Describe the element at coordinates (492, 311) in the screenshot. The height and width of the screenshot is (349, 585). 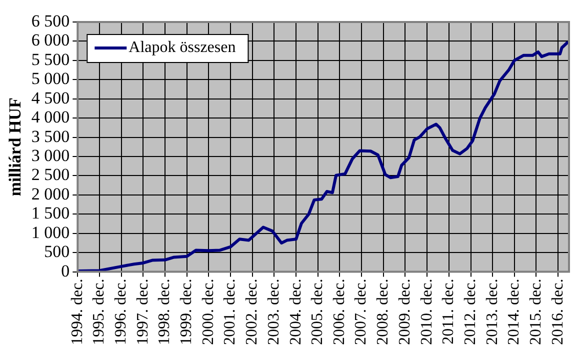
I see `x-tick-label: 2013. dec.` at that location.